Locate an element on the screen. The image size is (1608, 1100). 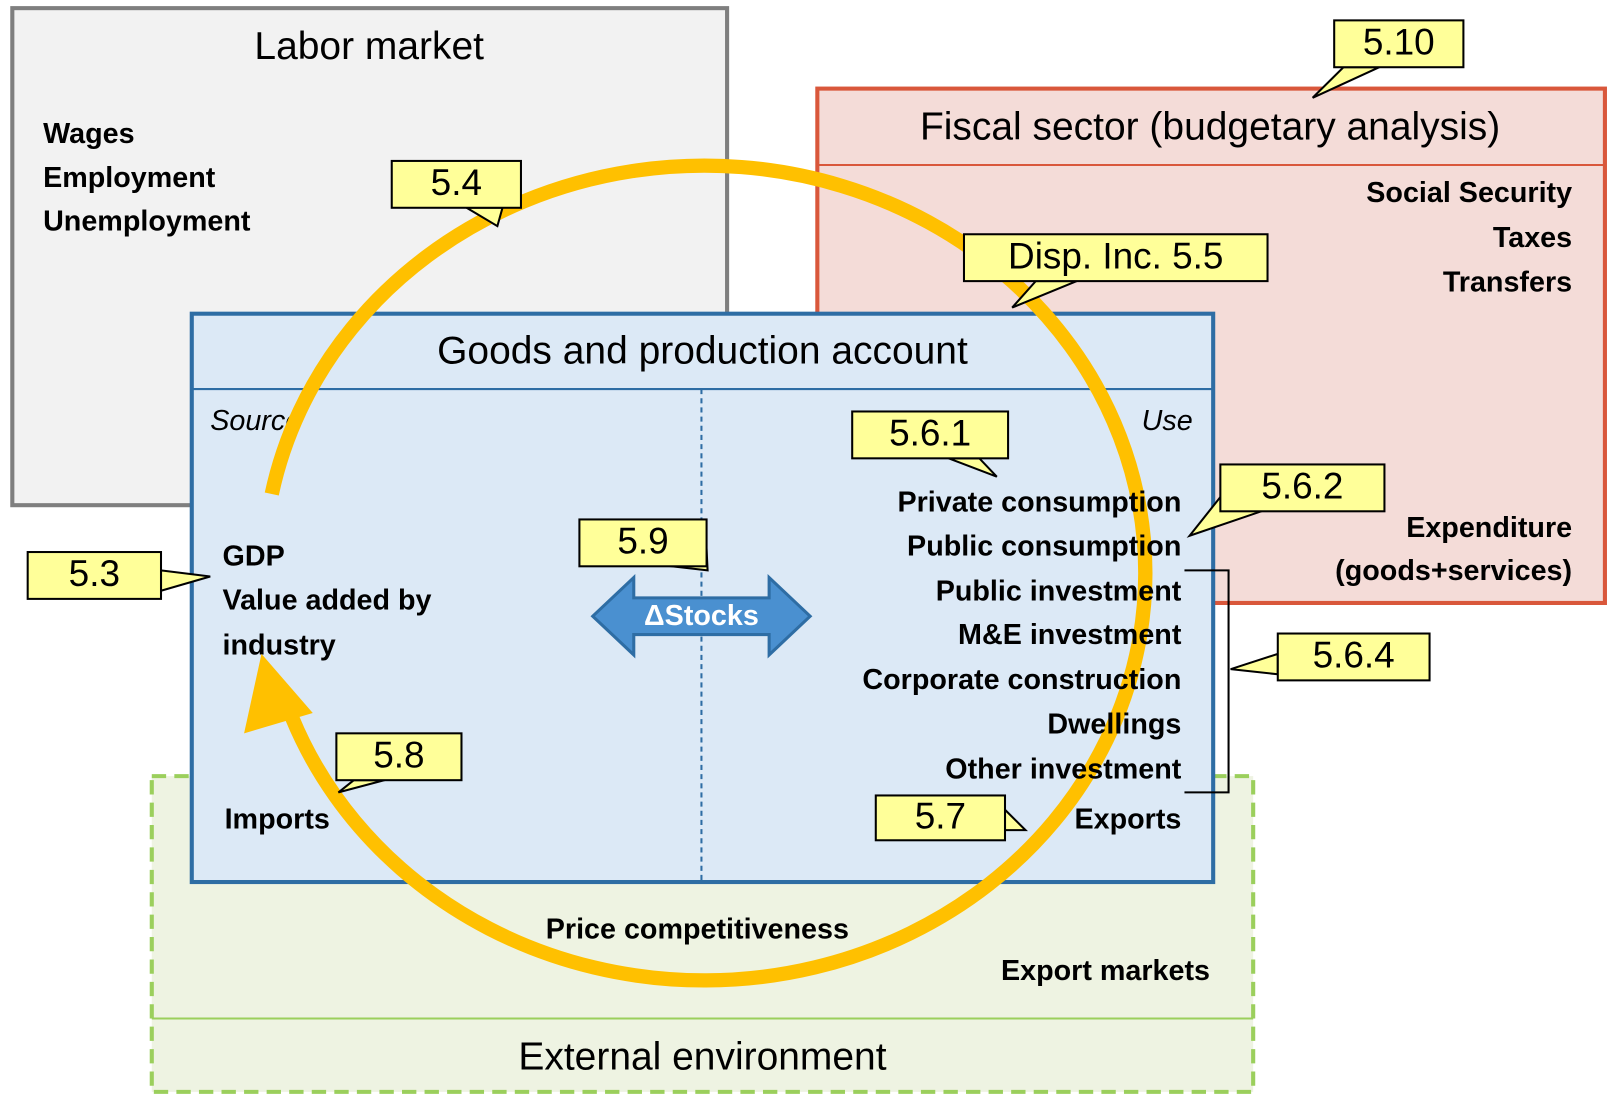
exports: Exports is located at coordinates (1127, 820).